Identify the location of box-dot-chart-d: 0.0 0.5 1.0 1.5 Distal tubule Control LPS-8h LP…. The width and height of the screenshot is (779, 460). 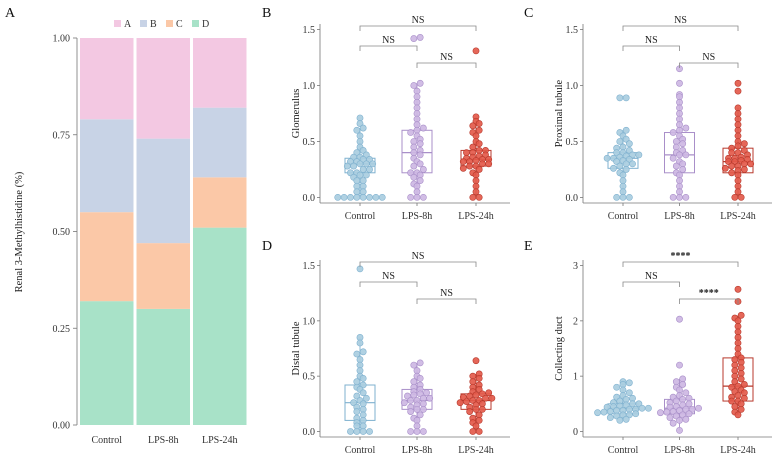
(400, 353).